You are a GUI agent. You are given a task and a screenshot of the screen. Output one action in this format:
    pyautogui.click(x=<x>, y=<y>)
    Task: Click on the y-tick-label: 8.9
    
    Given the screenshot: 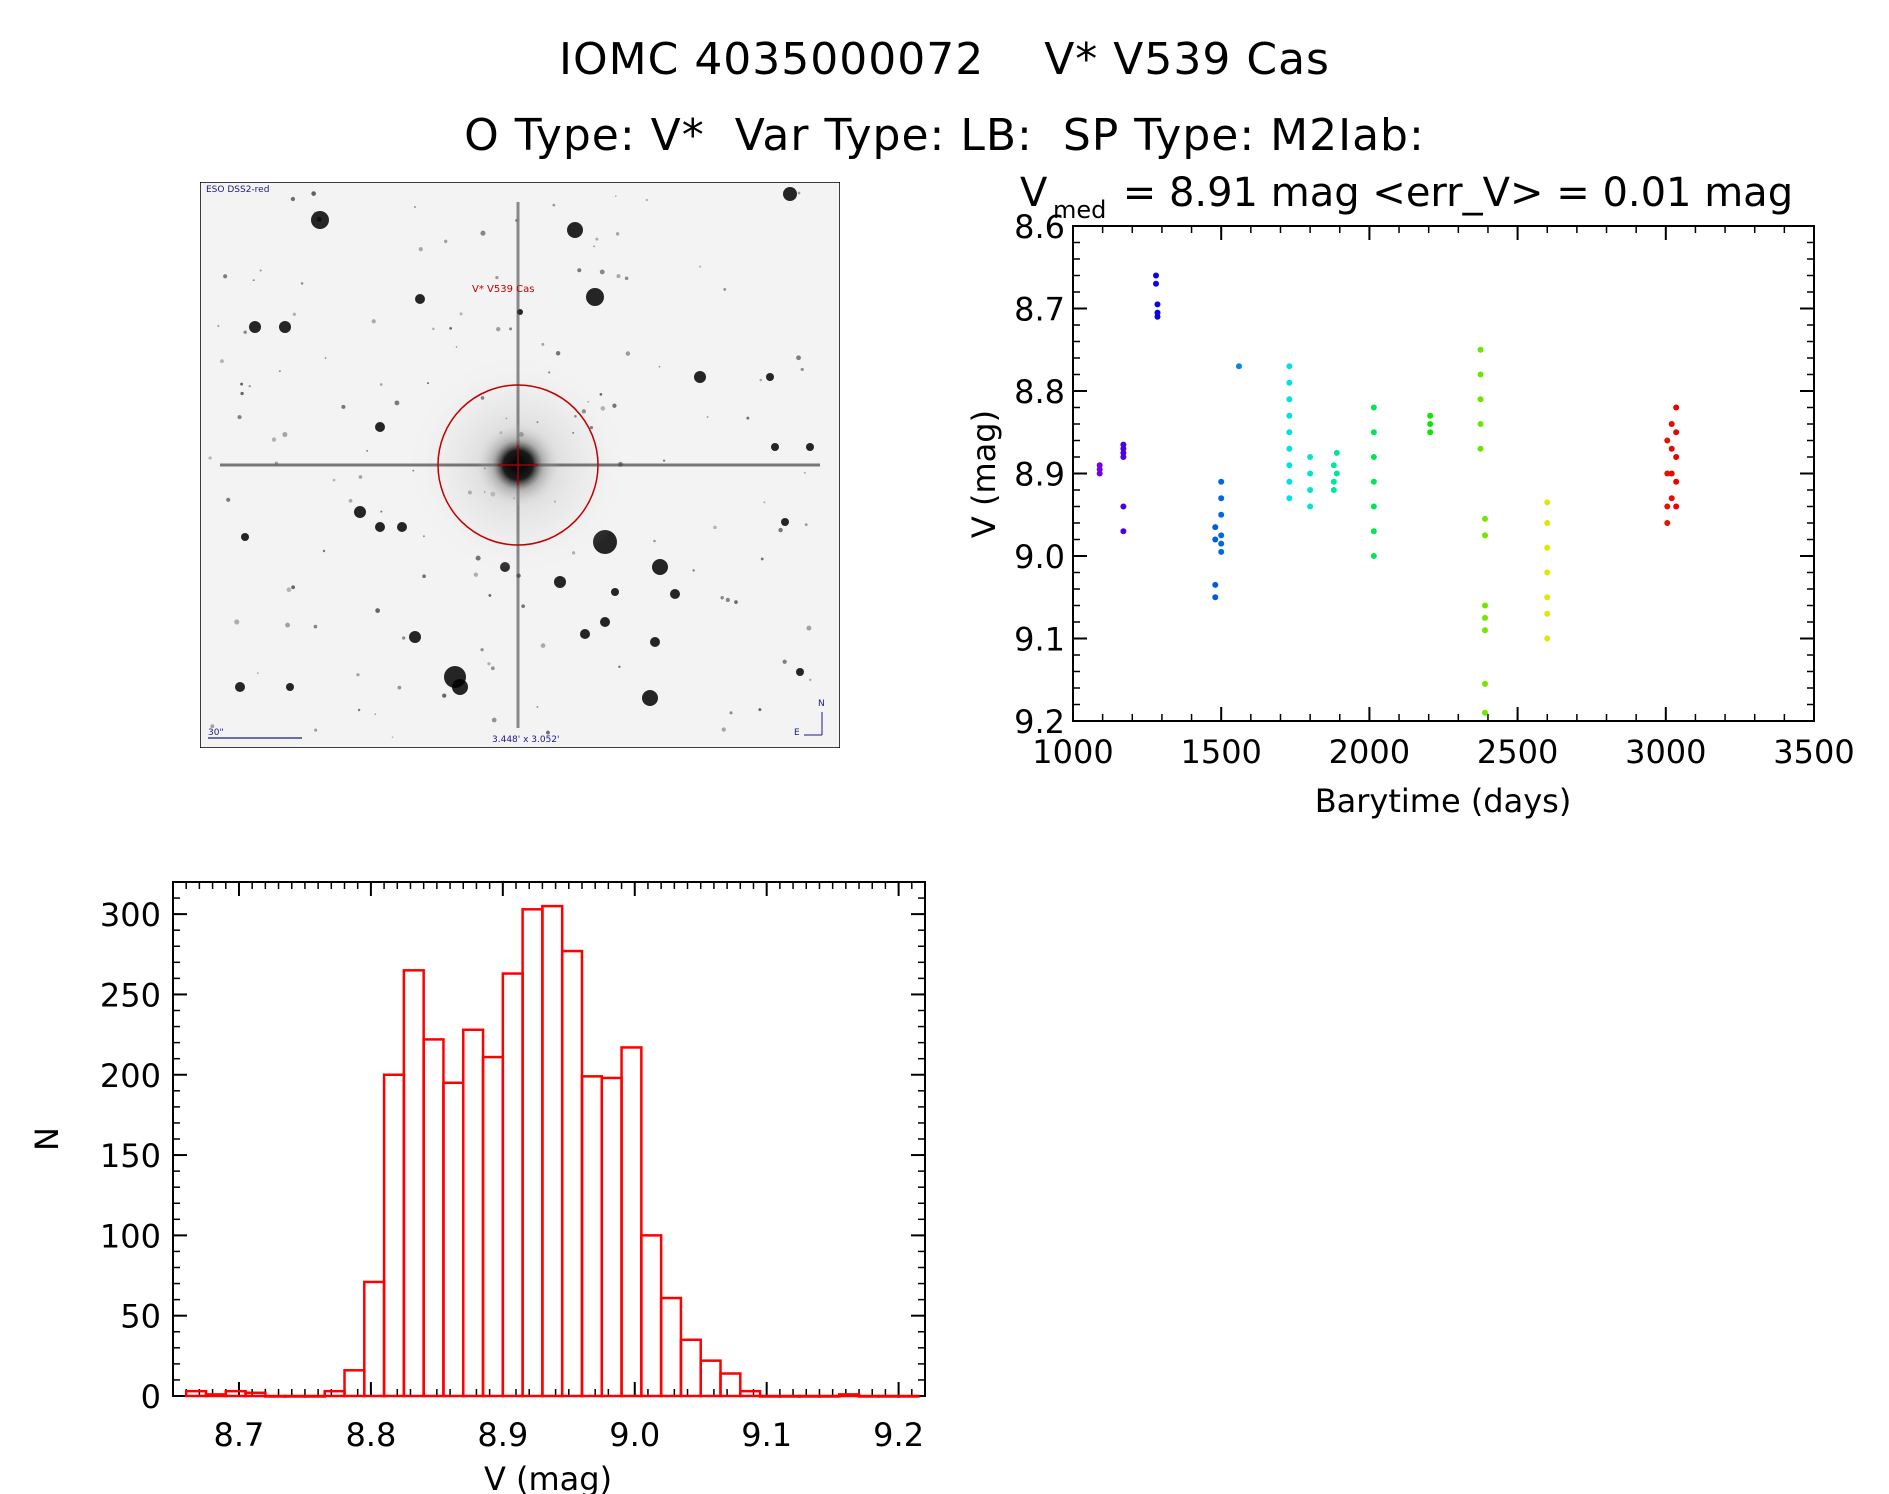 What is the action you would take?
    pyautogui.click(x=1039, y=475)
    